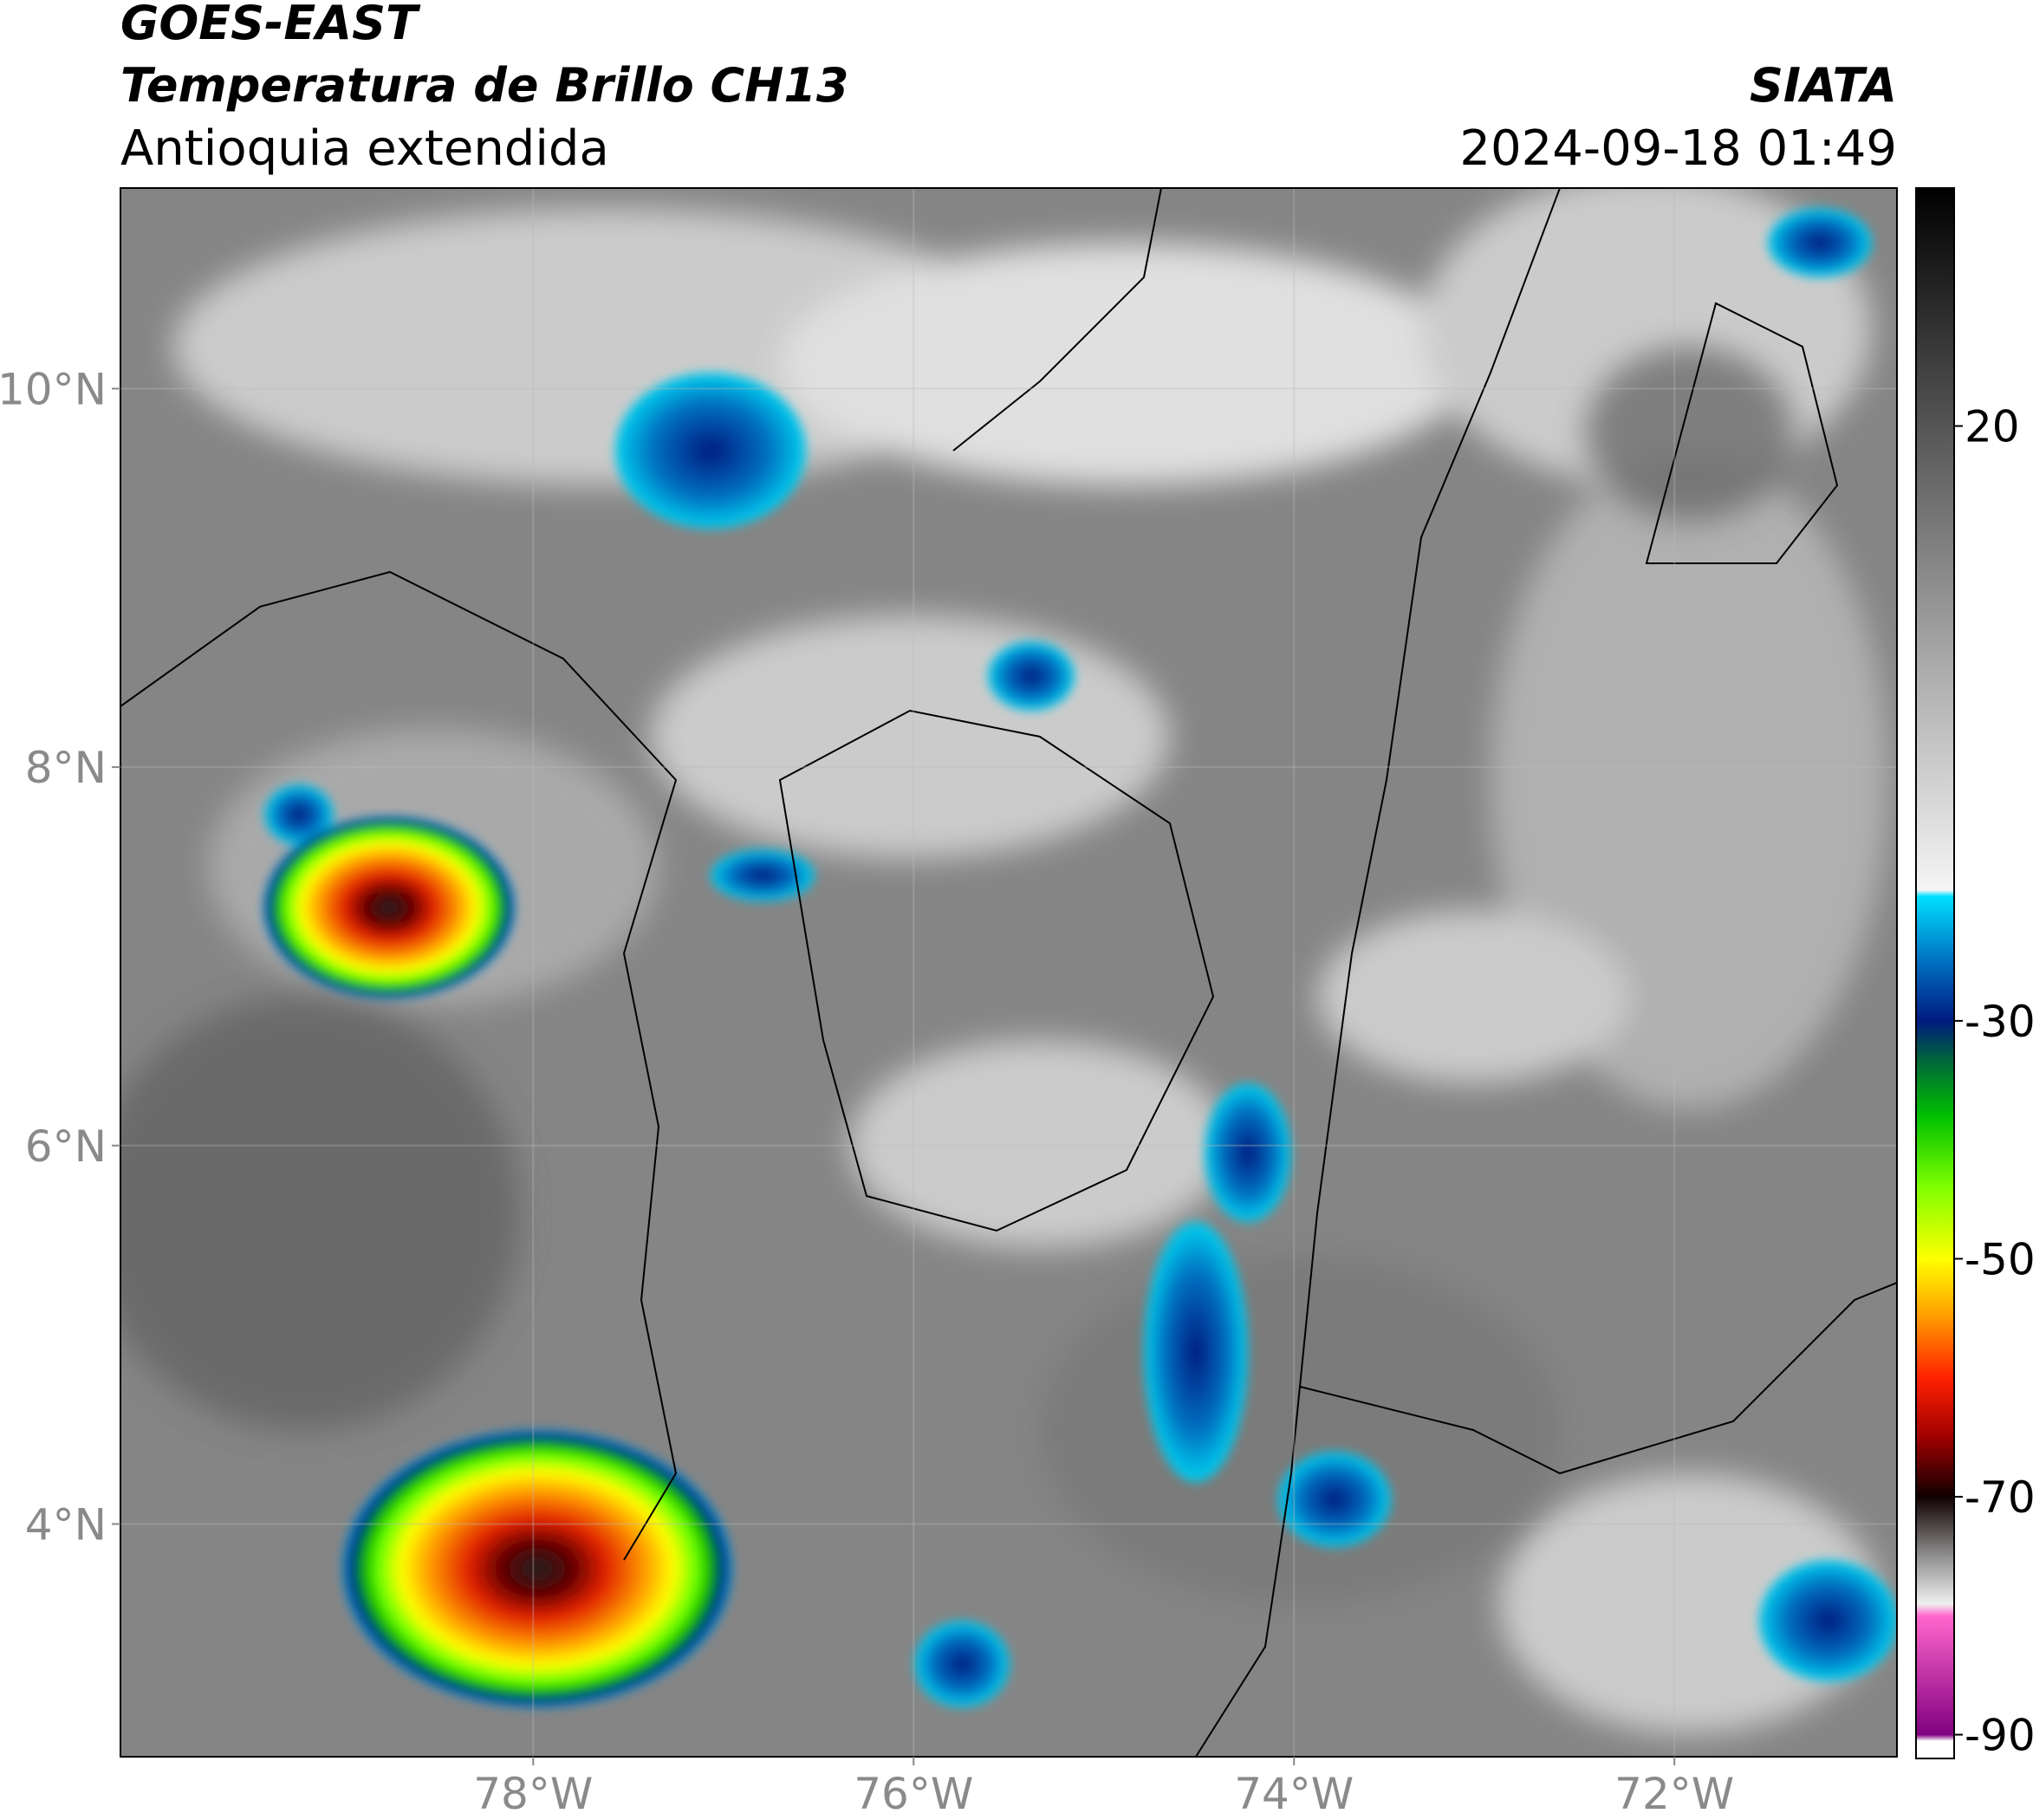 This screenshot has height=1820, width=2033. What do you see at coordinates (53, 389) in the screenshot?
I see `y-tick-label: 10°N` at bounding box center [53, 389].